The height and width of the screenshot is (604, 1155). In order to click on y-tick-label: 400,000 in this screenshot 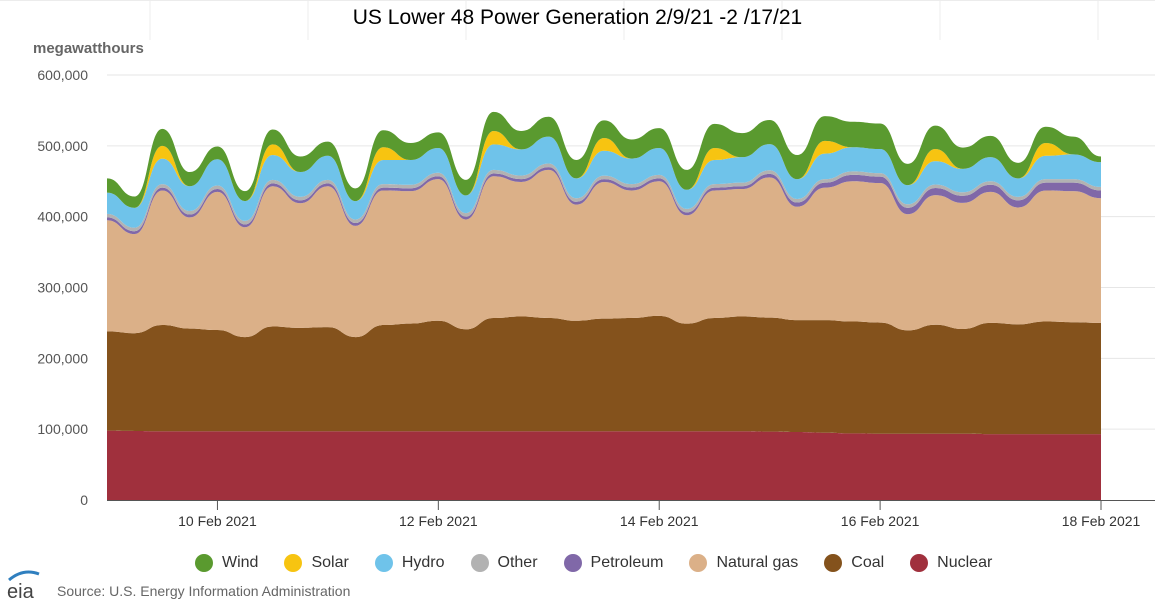, I will do `click(62, 217)`.